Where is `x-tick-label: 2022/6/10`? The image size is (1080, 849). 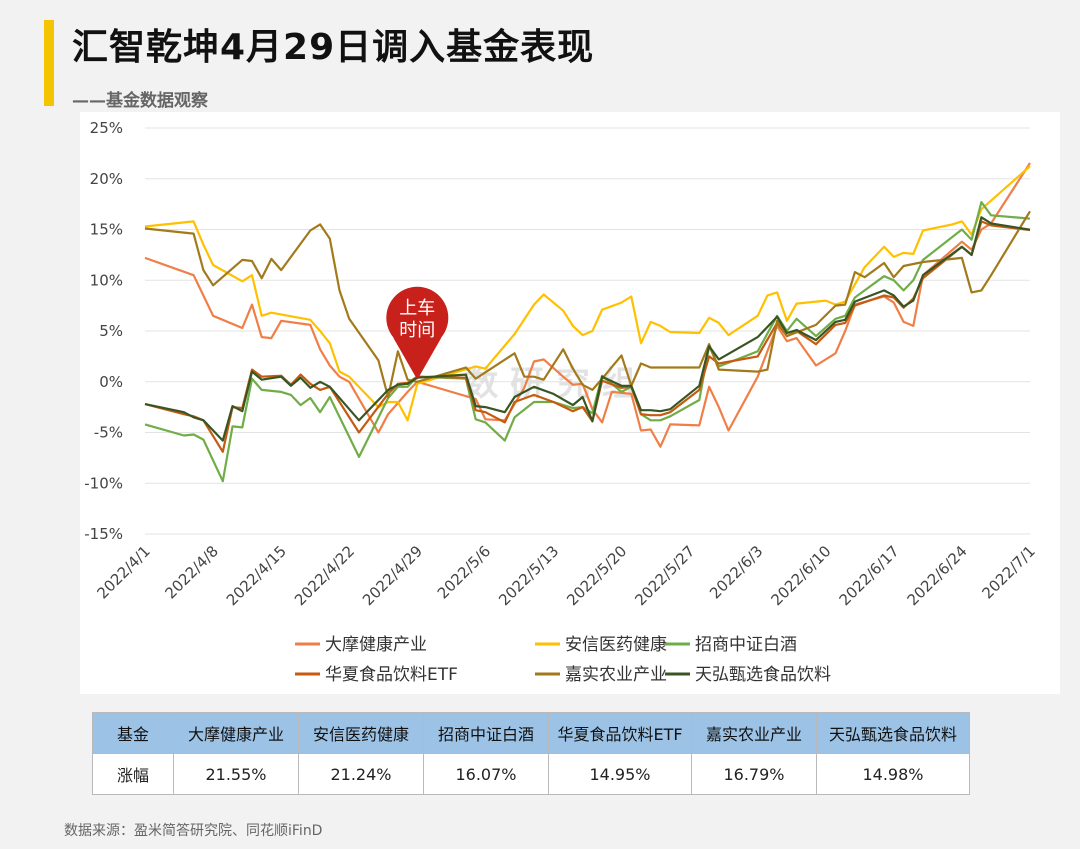
x-tick-label: 2022/6/10 is located at coordinates (800, 575).